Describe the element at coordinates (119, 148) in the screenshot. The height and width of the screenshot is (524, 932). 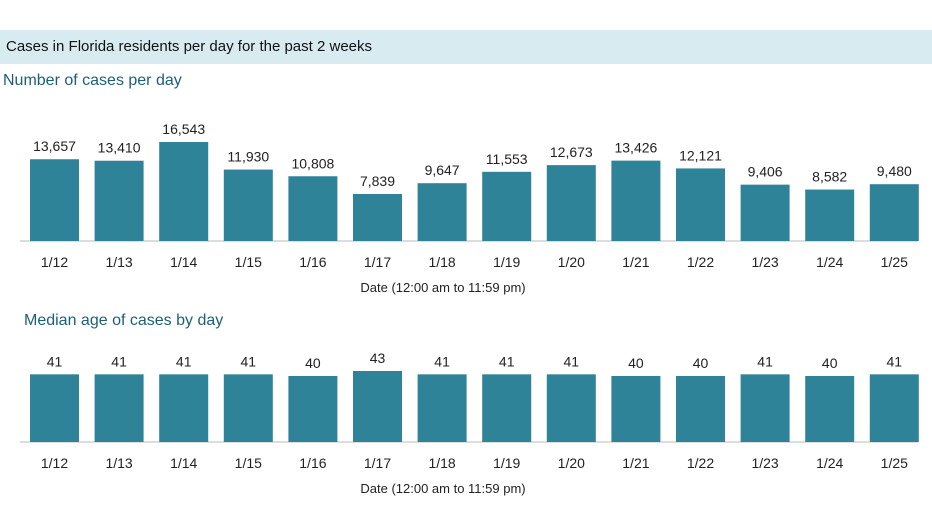
I see `value-label-1/13: 13,410` at that location.